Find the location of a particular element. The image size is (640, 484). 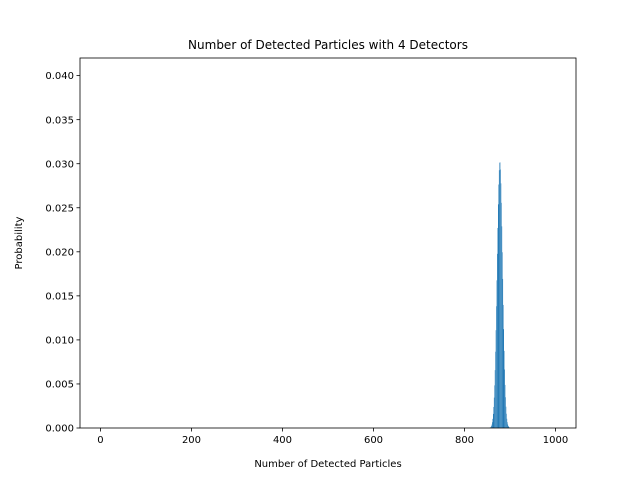

x-tick-label: 1000 is located at coordinates (555, 440).